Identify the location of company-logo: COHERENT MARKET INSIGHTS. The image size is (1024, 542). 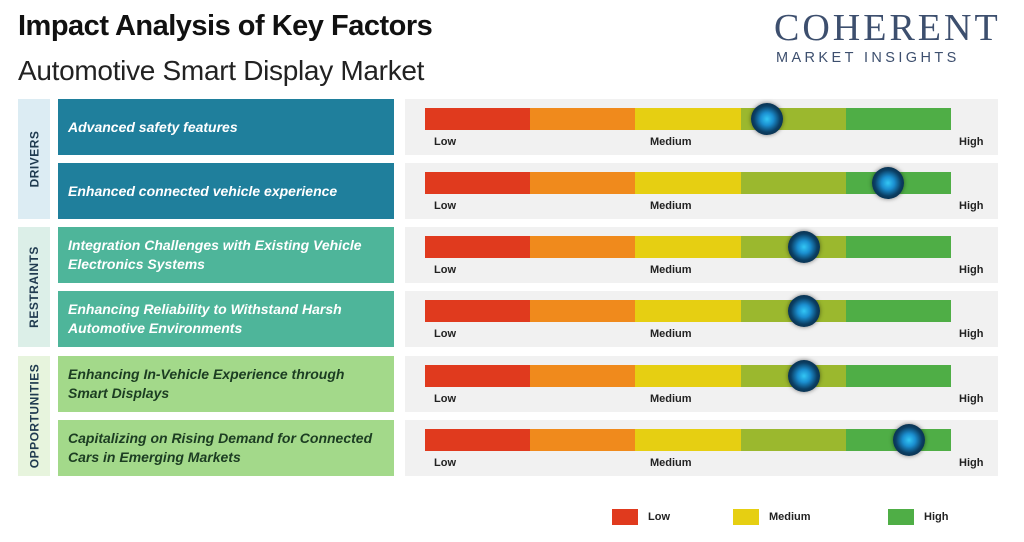
(890, 37).